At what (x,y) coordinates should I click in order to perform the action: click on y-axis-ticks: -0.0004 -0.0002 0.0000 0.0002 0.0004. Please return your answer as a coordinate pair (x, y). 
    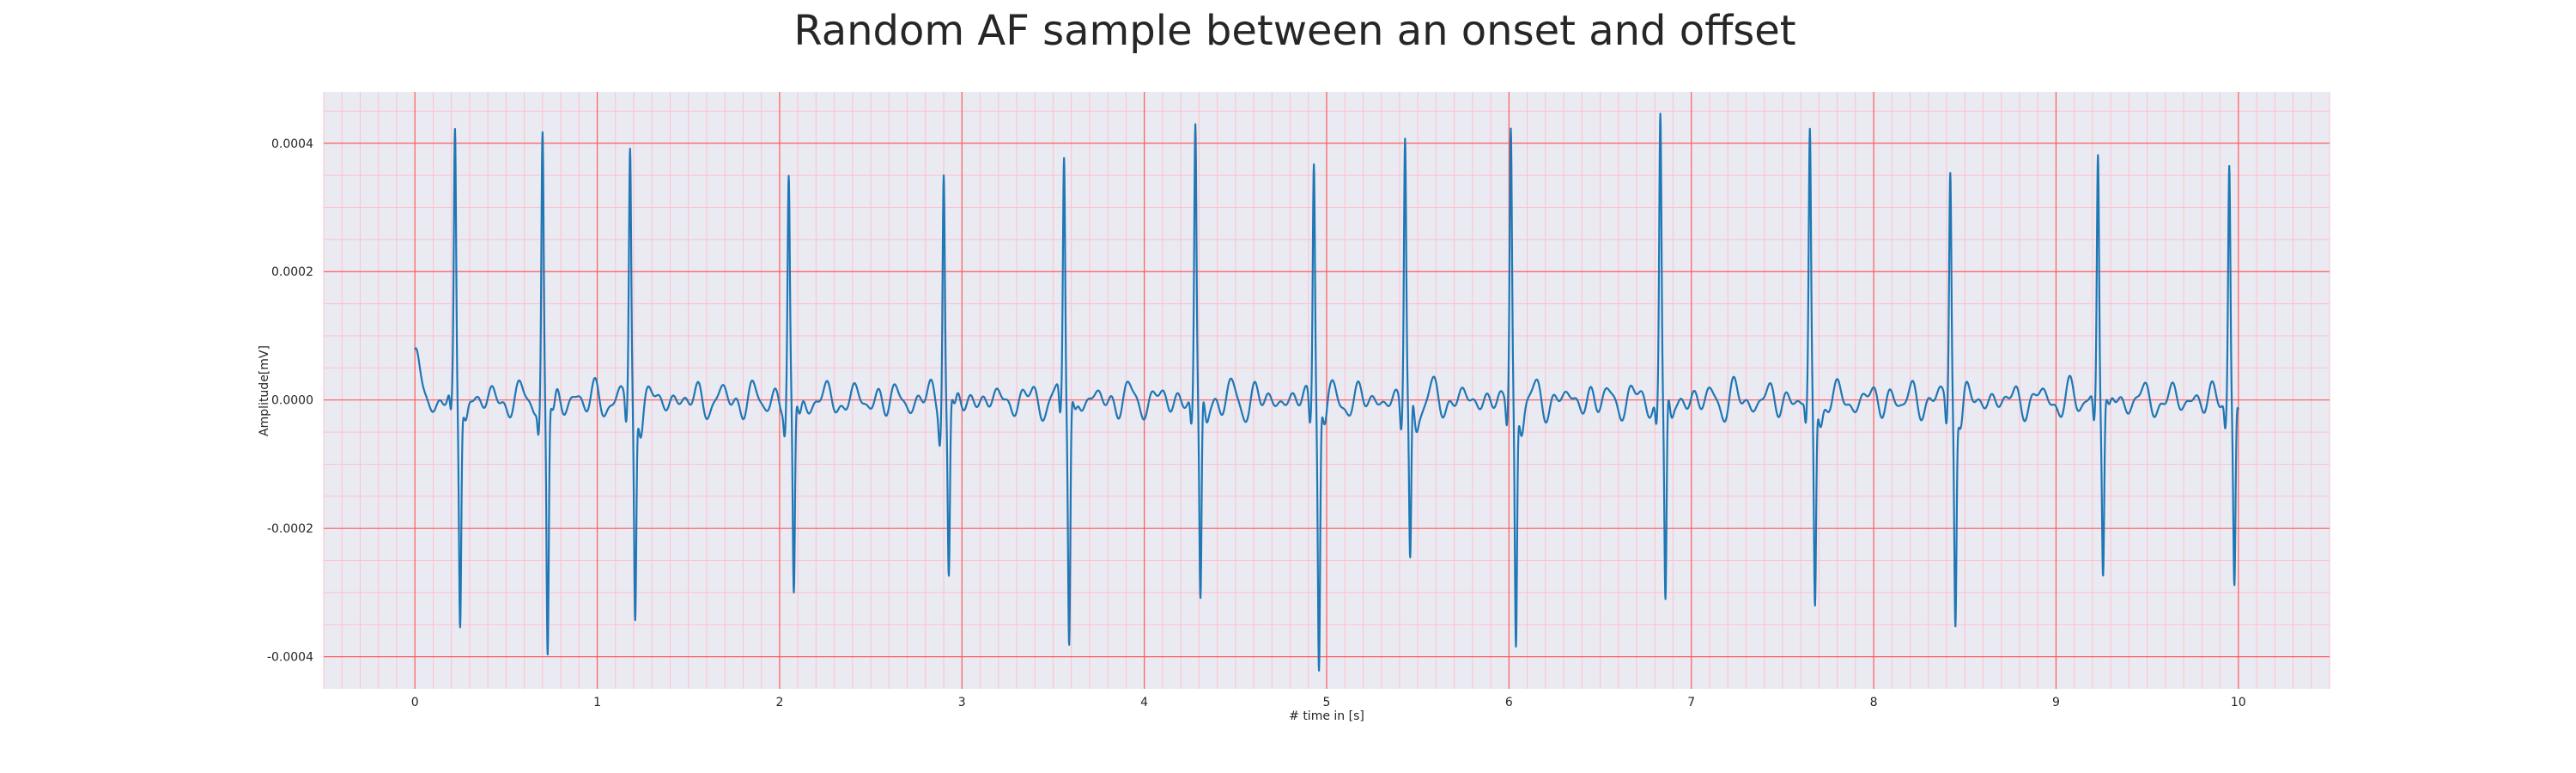
    Looking at the image, I should click on (290, 401).